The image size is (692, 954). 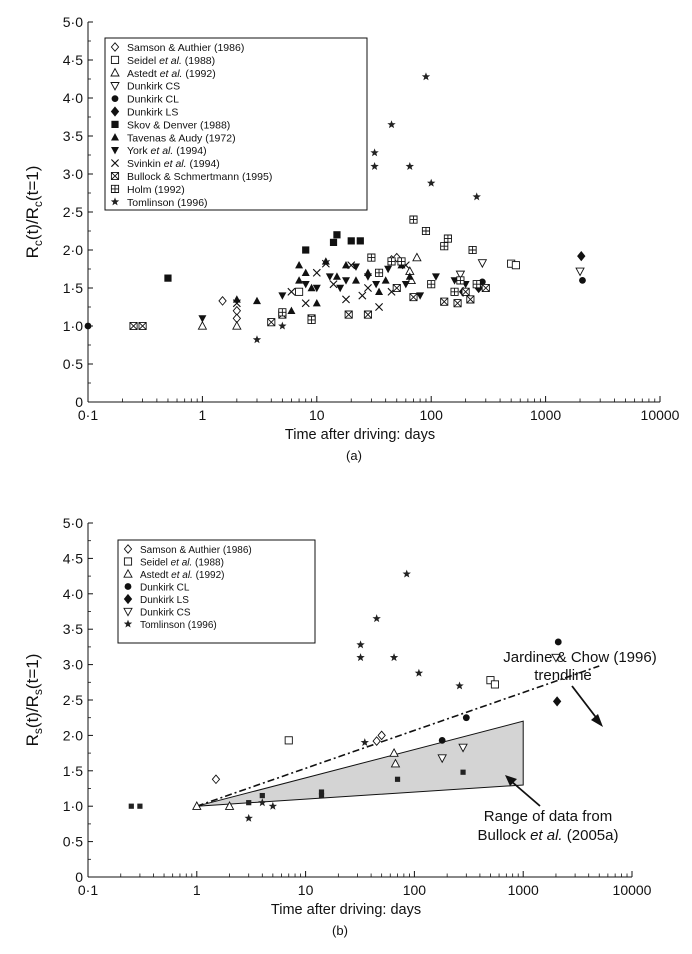 What do you see at coordinates (73, 136) in the screenshot?
I see `y-tick-label: 3·5` at bounding box center [73, 136].